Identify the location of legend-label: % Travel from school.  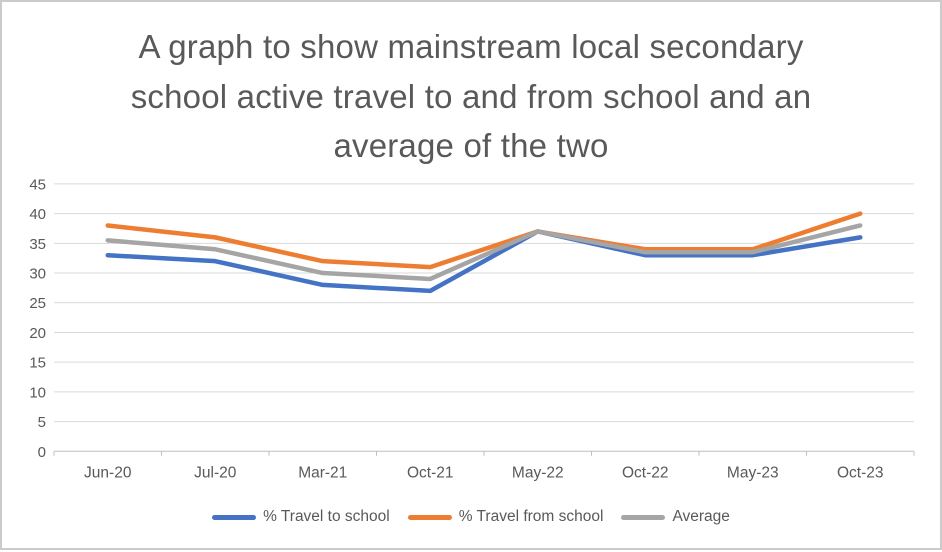
(531, 516).